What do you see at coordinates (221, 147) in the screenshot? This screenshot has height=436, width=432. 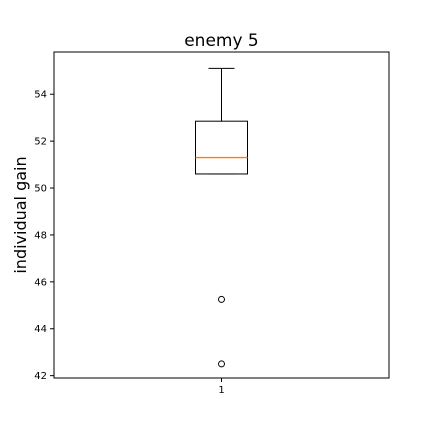 I see `box-iqr` at bounding box center [221, 147].